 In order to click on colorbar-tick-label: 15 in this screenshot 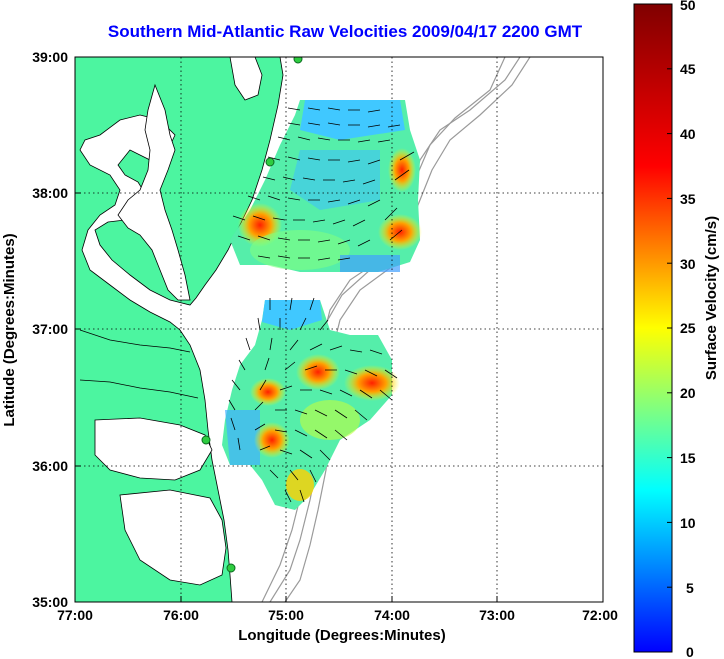, I will do `click(688, 458)`.